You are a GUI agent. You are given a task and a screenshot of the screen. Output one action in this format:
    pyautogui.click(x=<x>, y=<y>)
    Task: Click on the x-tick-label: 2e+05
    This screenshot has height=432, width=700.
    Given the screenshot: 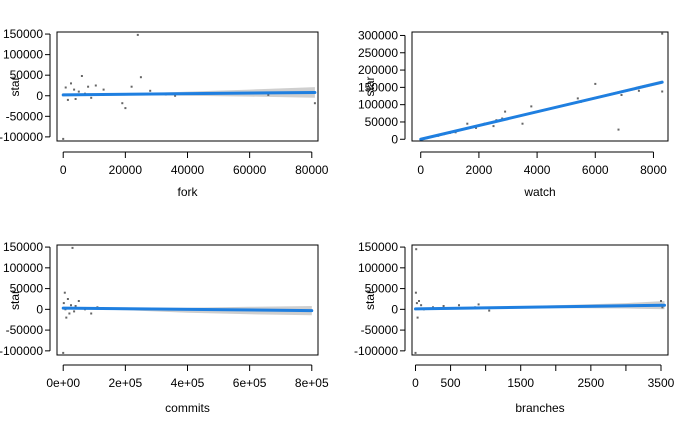 What is the action you would take?
    pyautogui.click(x=126, y=383)
    